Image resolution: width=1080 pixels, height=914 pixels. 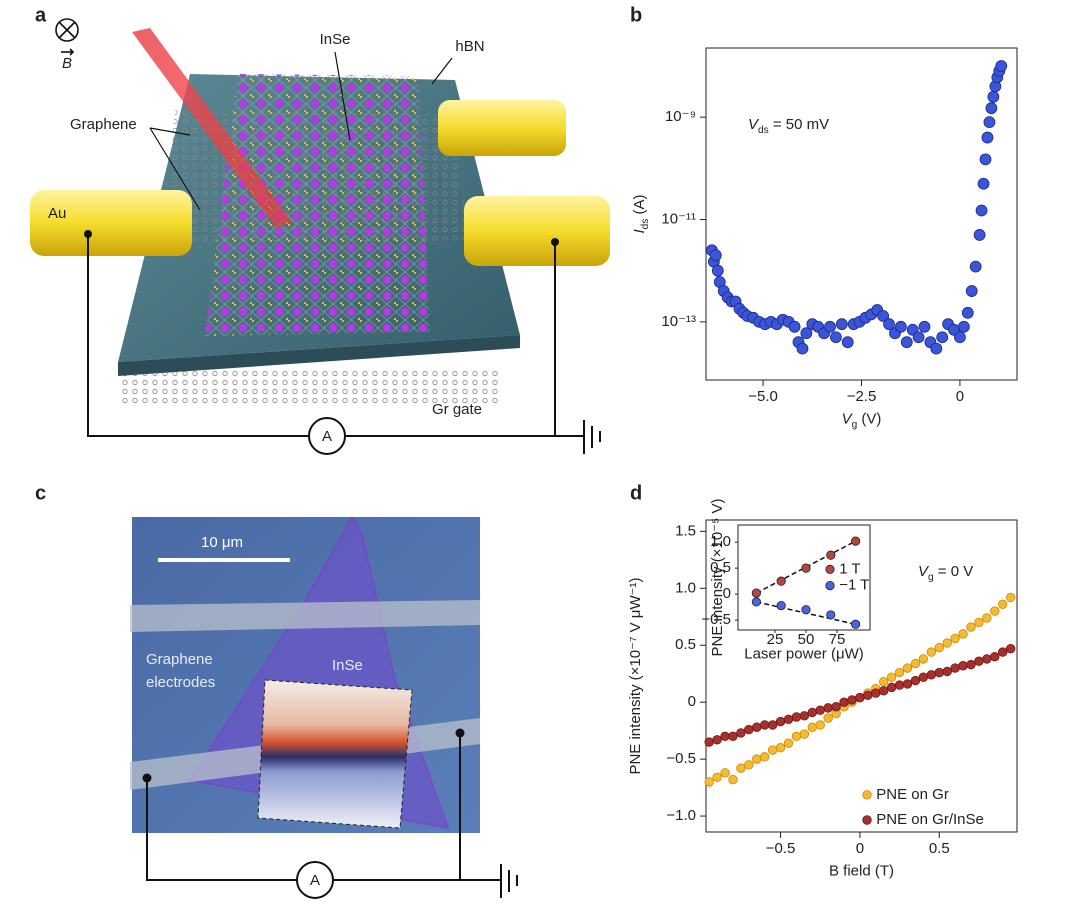 I want to click on leader-lines, so click(x=301, y=131).